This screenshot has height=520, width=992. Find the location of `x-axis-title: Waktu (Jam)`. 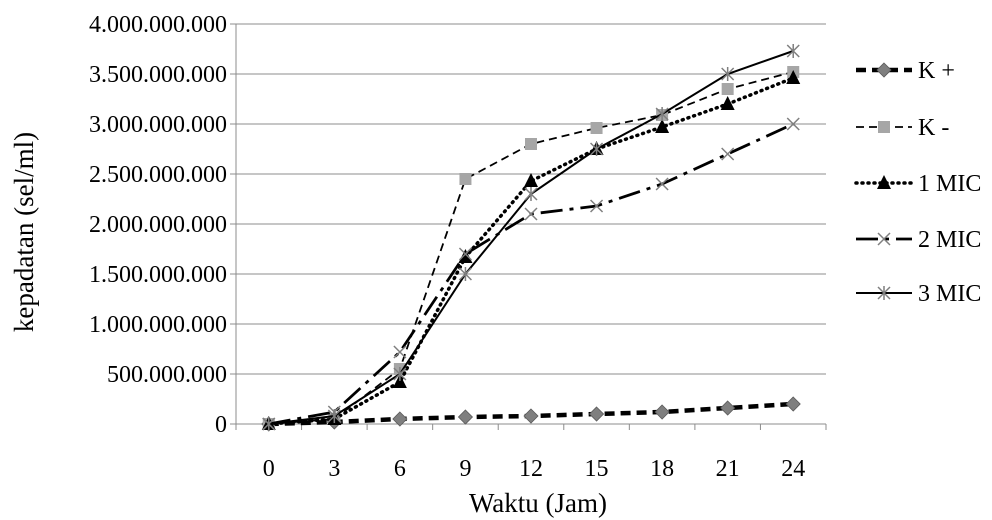

x-axis-title: Waktu (Jam) is located at coordinates (538, 503).